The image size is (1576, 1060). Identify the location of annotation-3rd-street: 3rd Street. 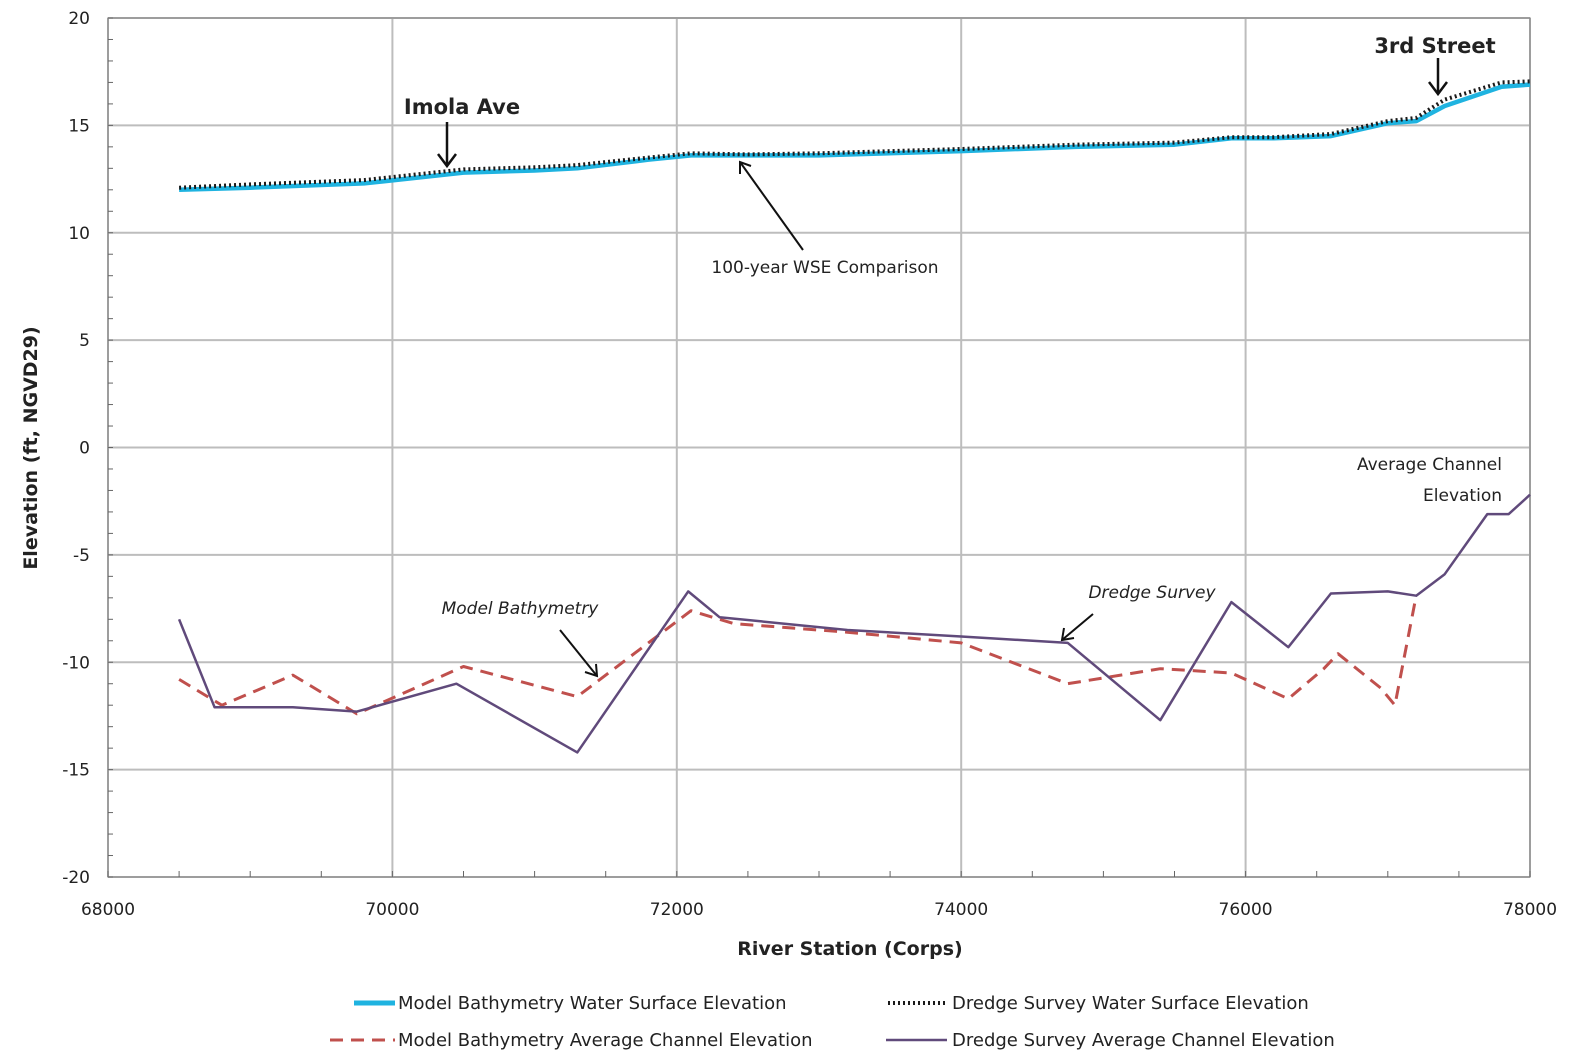
(1434, 46).